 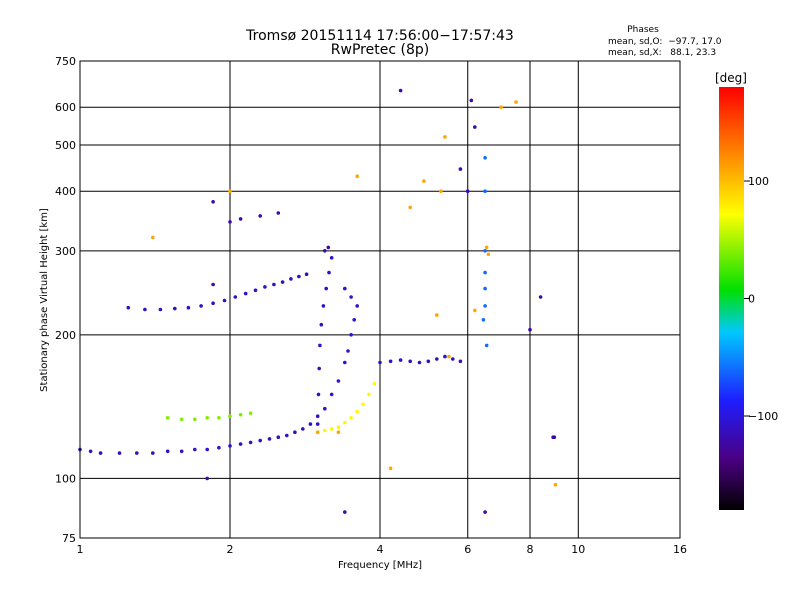 What do you see at coordinates (643, 30) in the screenshot?
I see `phases-heading: Phases` at bounding box center [643, 30].